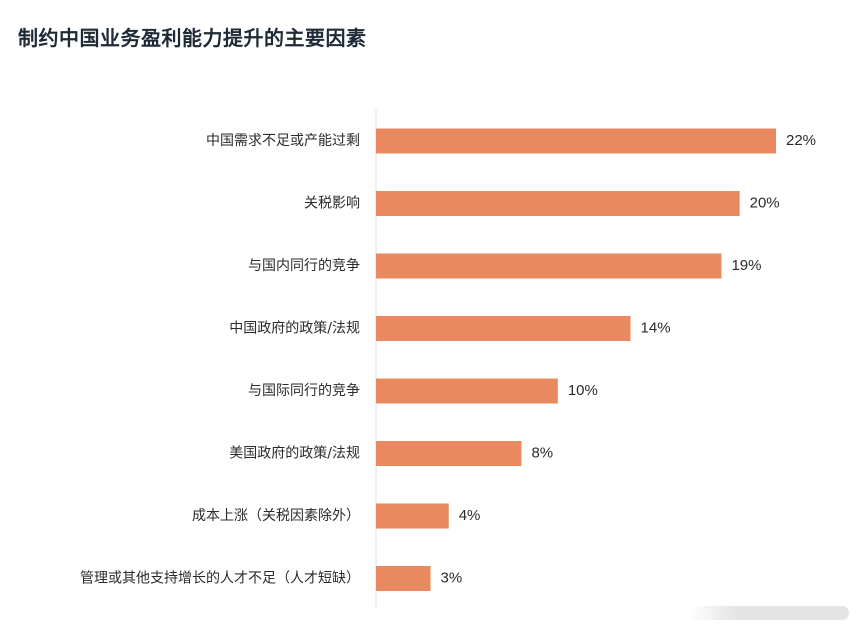  Describe the element at coordinates (294, 328) in the screenshot. I see `category-label-4: 中国政府的政策/法规` at that location.